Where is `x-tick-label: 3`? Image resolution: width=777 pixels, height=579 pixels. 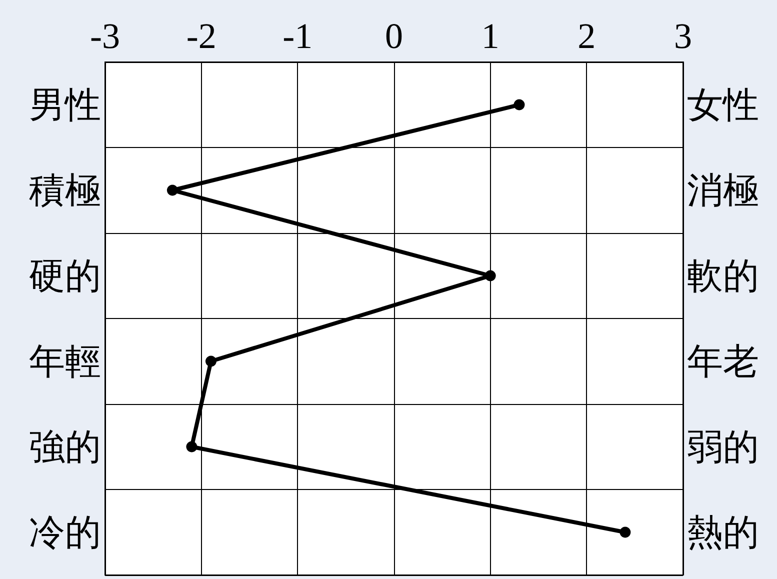
x-tick-label: 3 is located at coordinates (683, 36).